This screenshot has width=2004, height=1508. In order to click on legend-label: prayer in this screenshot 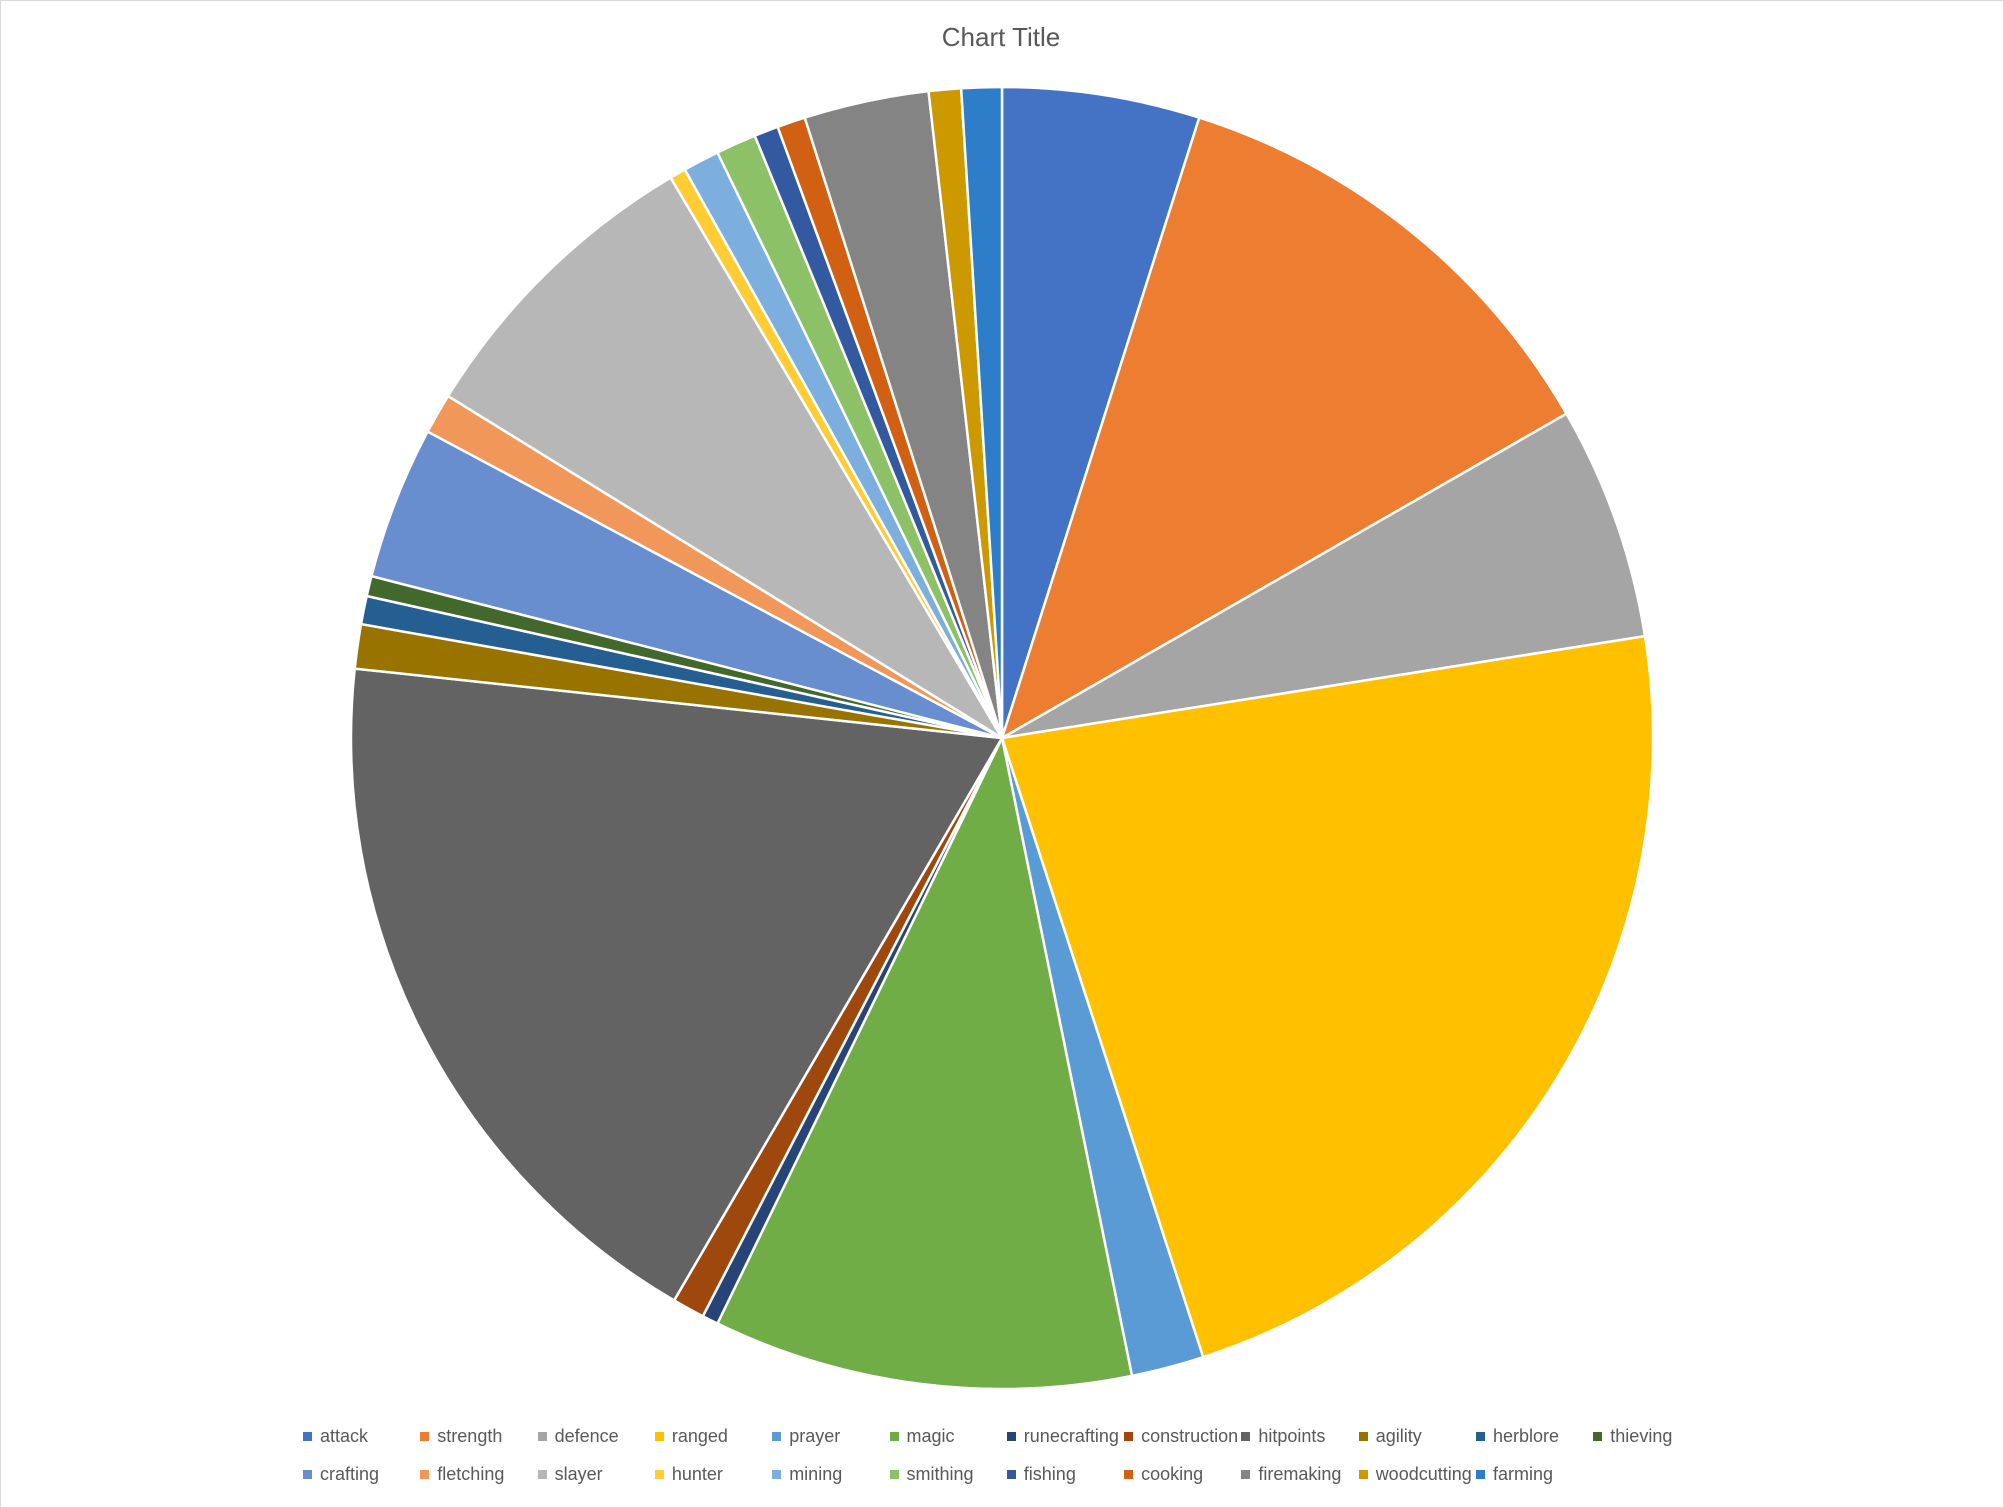, I will do `click(815, 1435)`.